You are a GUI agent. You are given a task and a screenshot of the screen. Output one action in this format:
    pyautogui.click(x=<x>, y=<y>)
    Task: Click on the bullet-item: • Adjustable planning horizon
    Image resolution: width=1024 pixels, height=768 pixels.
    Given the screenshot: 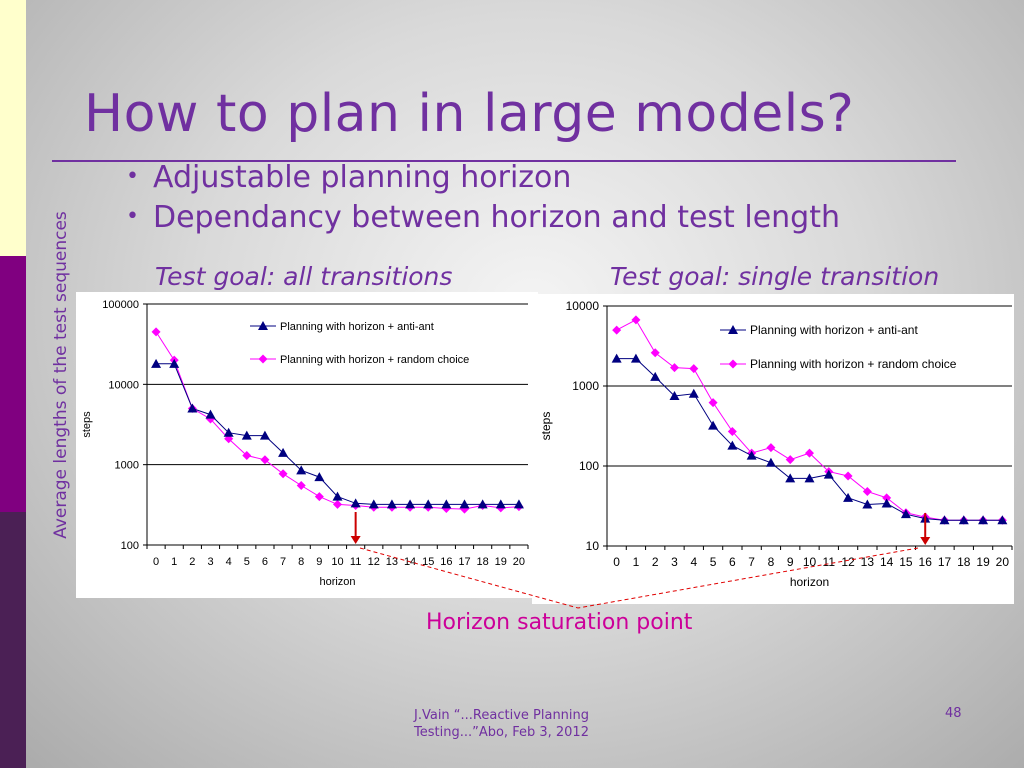 What is the action you would take?
    pyautogui.click(x=348, y=177)
    